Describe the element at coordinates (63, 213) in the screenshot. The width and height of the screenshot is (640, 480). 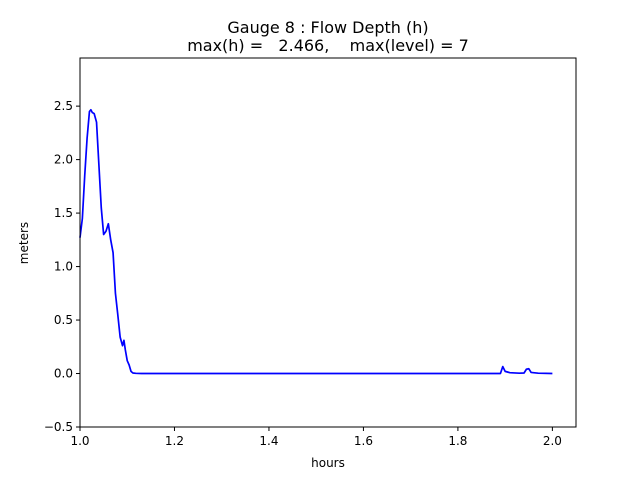
I see `y-tick-label: 1.5` at that location.